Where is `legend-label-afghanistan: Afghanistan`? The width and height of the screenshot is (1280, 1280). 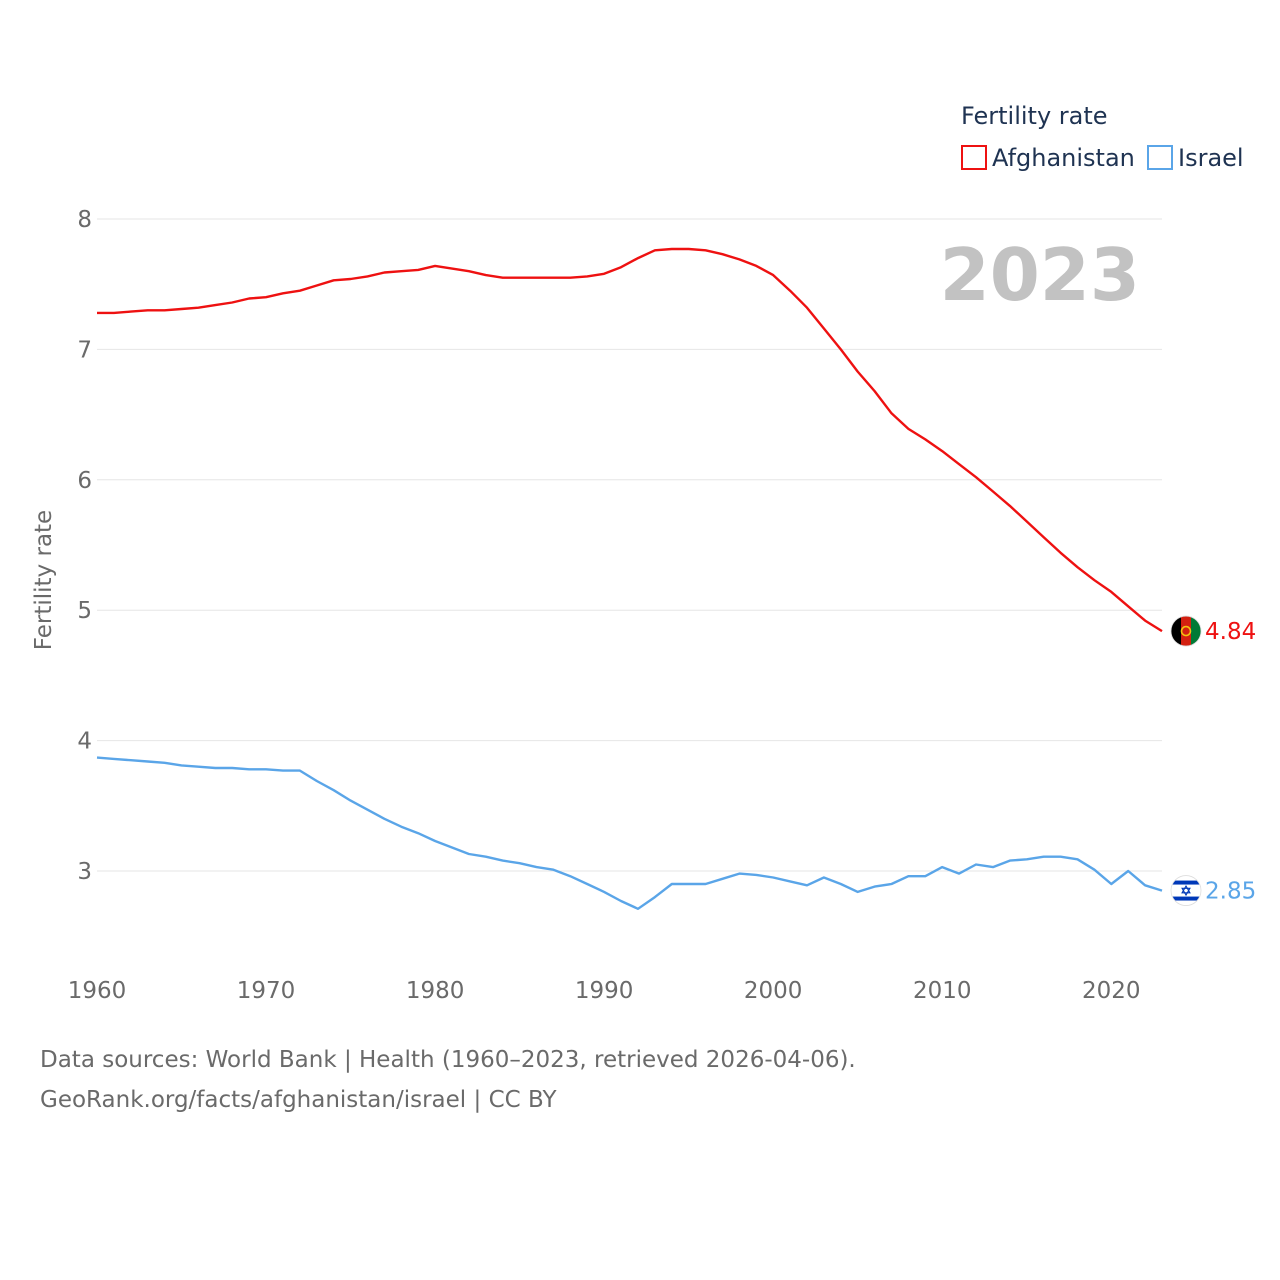 legend-label-afghanistan: Afghanistan is located at coordinates (1063, 158).